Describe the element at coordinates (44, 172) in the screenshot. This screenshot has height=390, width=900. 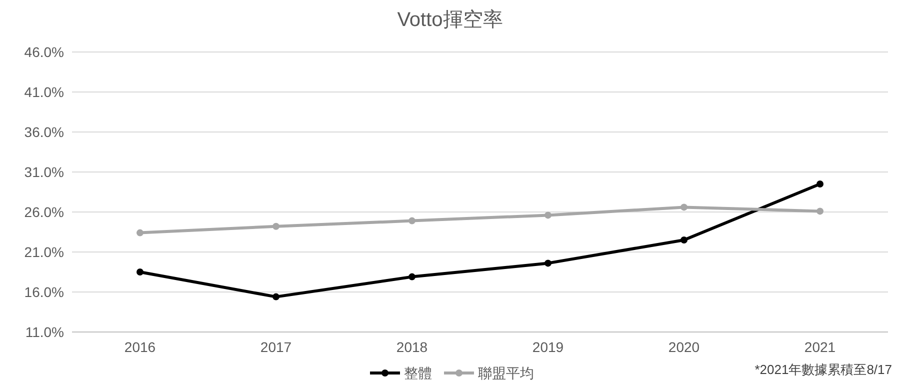
I see `y-tick-label: 31.0%` at that location.